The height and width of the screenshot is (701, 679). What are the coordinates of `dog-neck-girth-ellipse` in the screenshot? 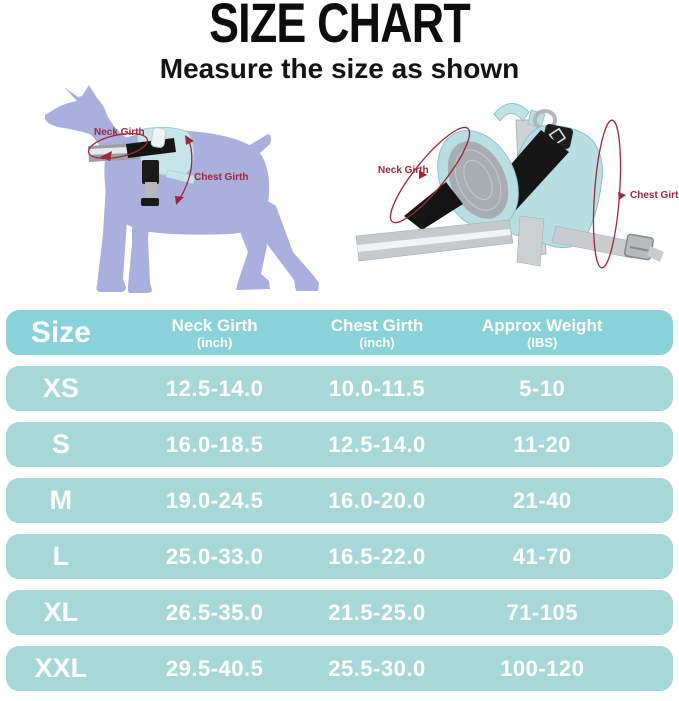 It's located at (118, 146).